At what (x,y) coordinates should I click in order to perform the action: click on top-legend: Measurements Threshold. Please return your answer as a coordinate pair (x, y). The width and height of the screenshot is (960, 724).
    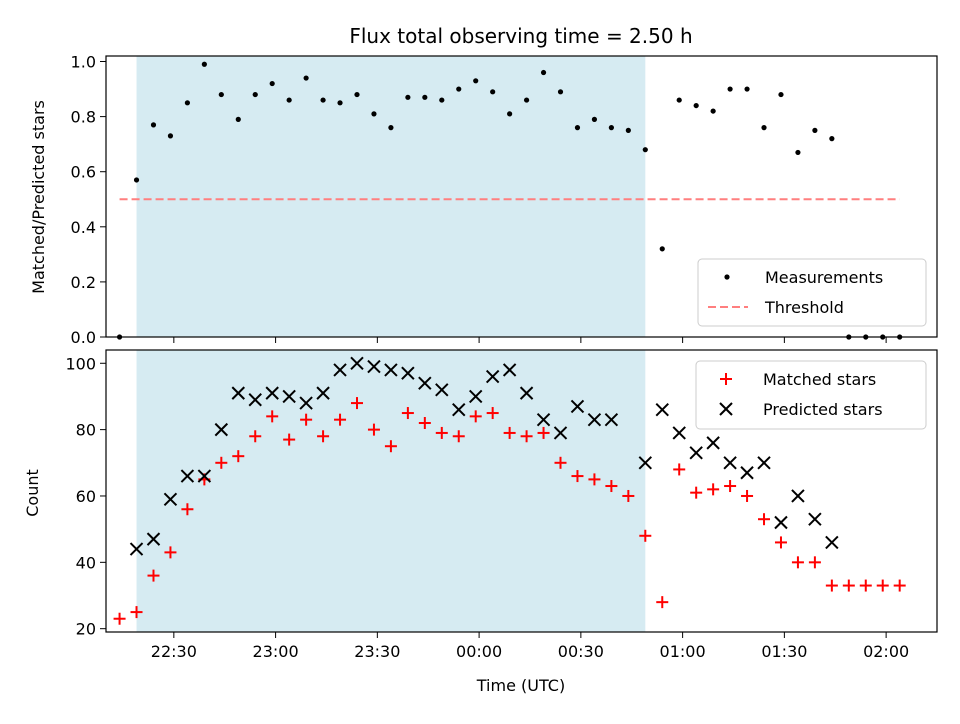
    Looking at the image, I should click on (812, 292).